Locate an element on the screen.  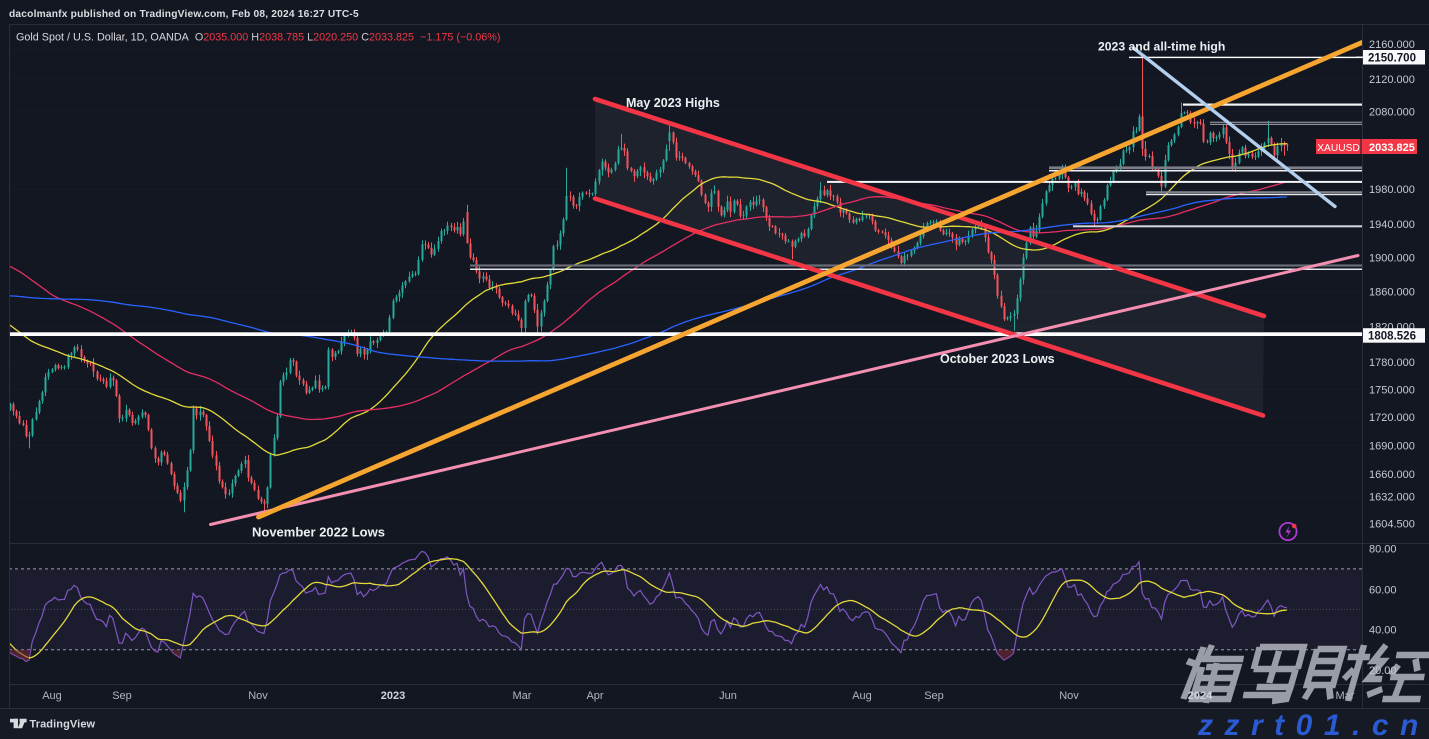
svg-text: 1860.000 is located at coordinates (1392, 293).